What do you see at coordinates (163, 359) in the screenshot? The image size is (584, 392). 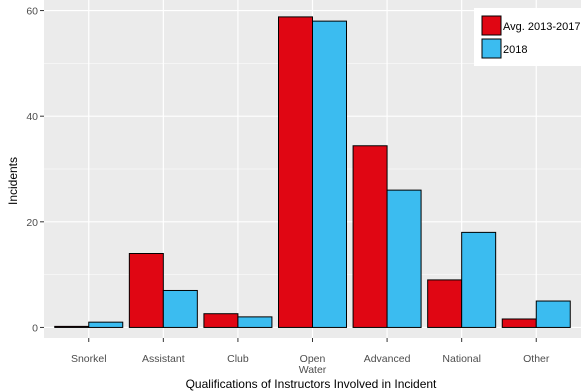 I see `x-tick-label: Assistant` at bounding box center [163, 359].